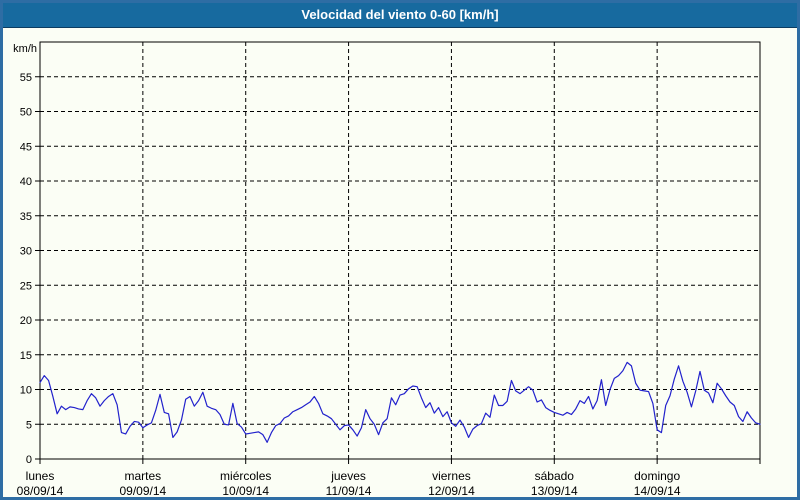 The width and height of the screenshot is (800, 500). What do you see at coordinates (26, 78) in the screenshot?
I see `y-tick-label: 55` at bounding box center [26, 78].